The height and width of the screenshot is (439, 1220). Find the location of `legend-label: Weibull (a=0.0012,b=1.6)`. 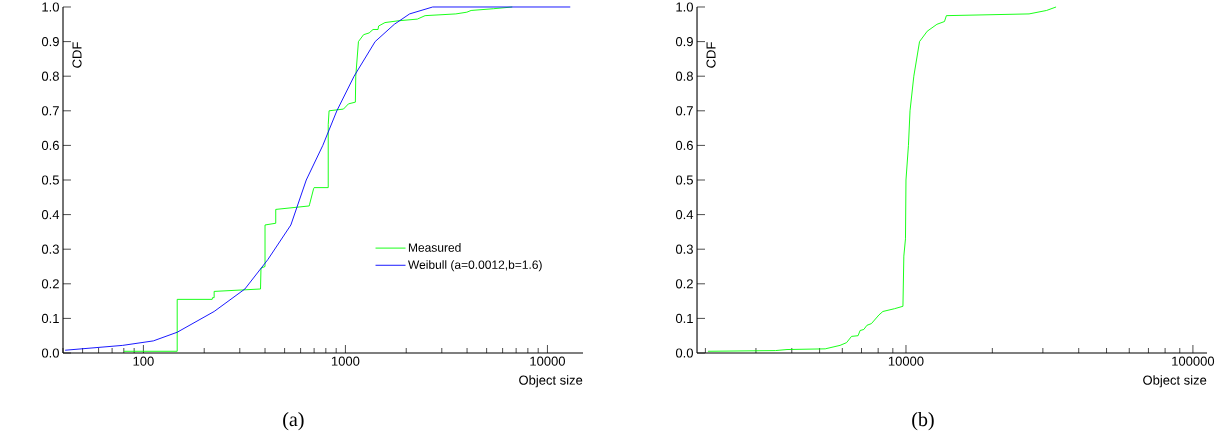

legend-label: Weibull (a=0.0012,b=1.6) is located at coordinates (475, 266).